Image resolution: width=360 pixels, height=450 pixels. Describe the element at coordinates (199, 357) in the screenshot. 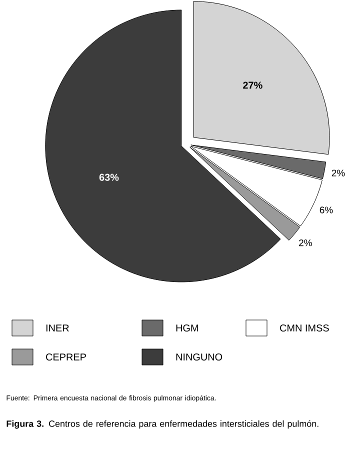

I see `legend-label: NINGUNO` at that location.